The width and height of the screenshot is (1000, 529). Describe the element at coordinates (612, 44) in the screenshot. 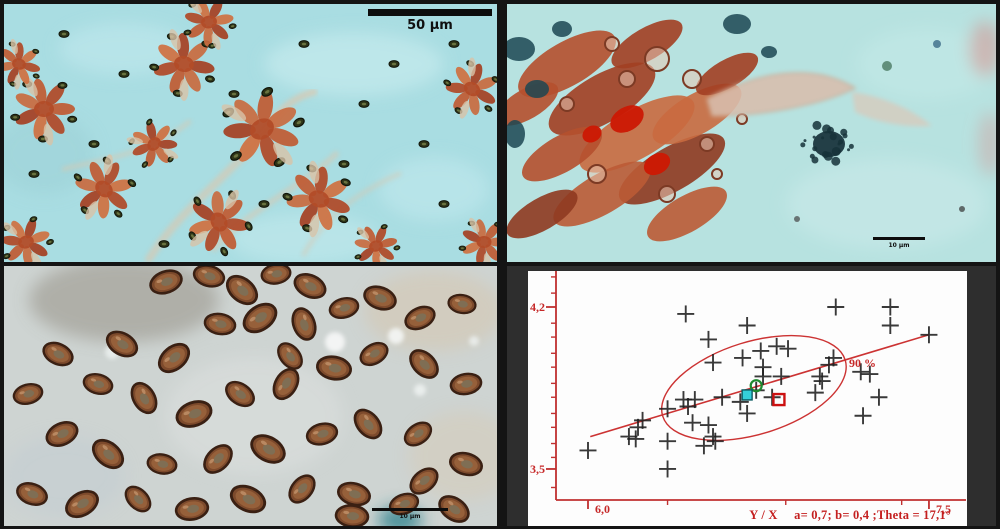

I see `vacuole` at that location.